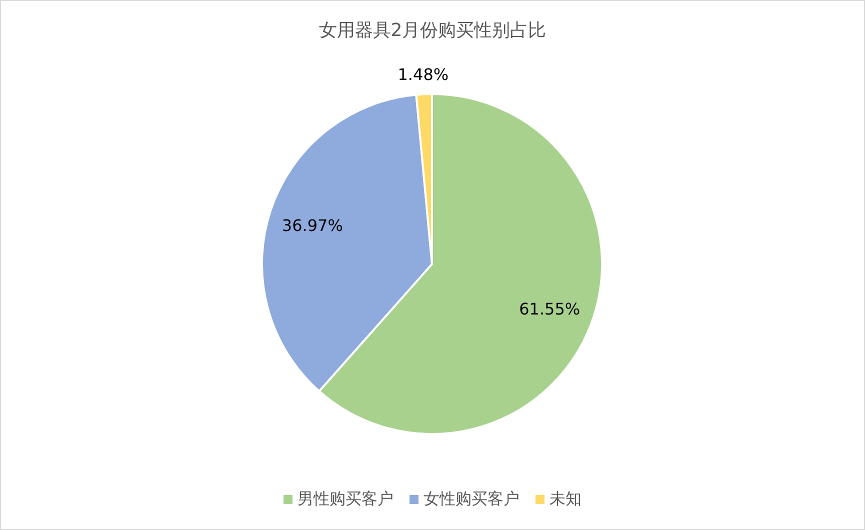  I want to click on legend-label: 男性购买客户, so click(346, 498).